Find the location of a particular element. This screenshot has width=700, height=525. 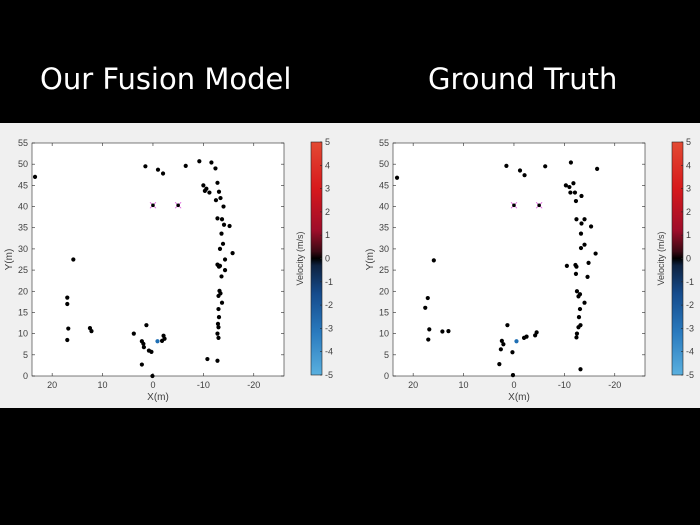

y-tick-label: 5 is located at coordinates (386, 355).